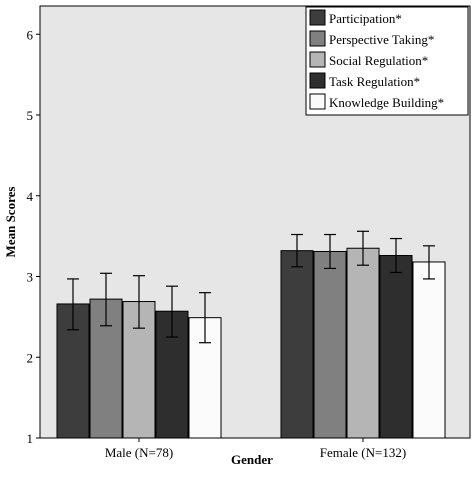  I want to click on y-tick-label: 5, so click(30, 115).